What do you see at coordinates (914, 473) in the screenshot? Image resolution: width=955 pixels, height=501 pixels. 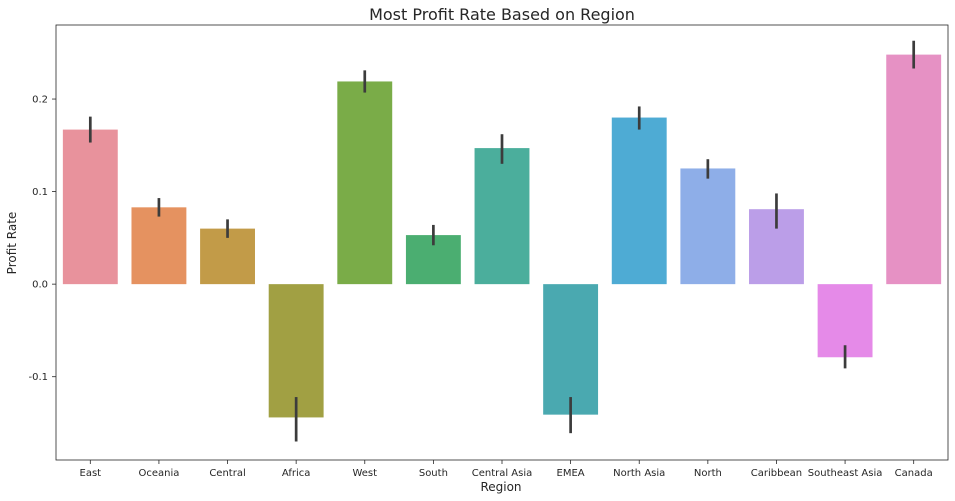 I see `x-tick-label: Canada` at bounding box center [914, 473].